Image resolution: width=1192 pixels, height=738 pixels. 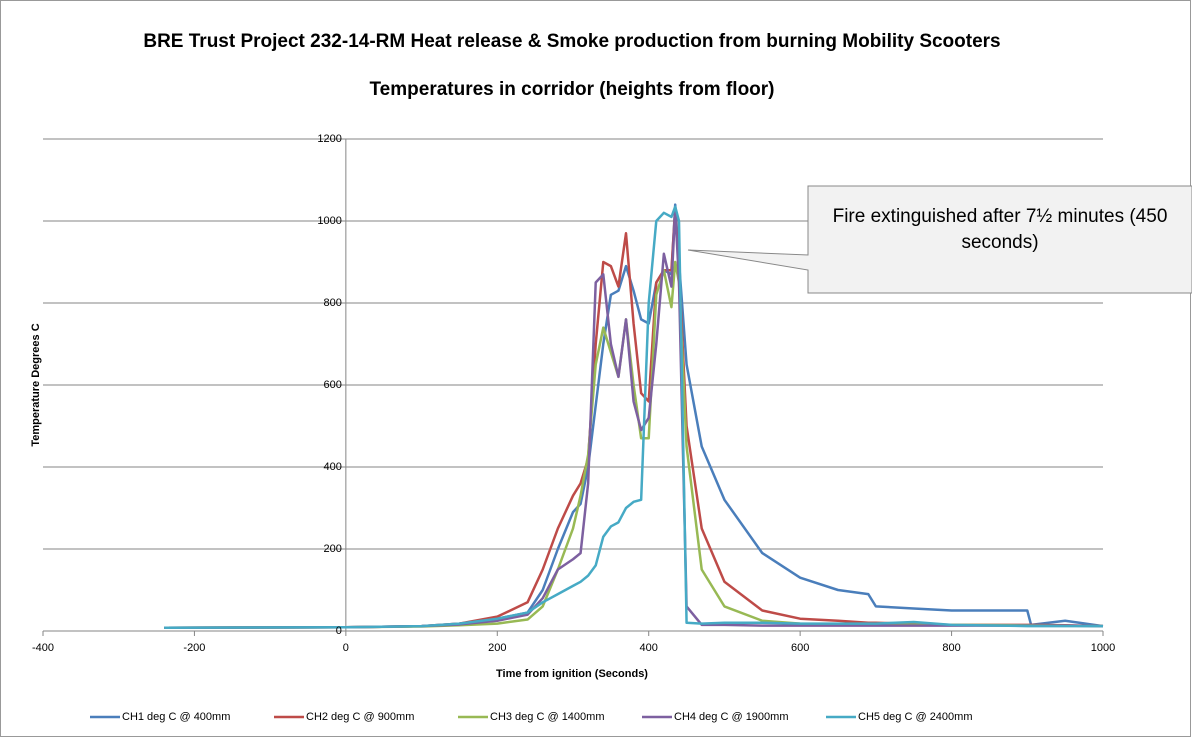 I want to click on x-tick-label: -400, so click(x=43, y=648).